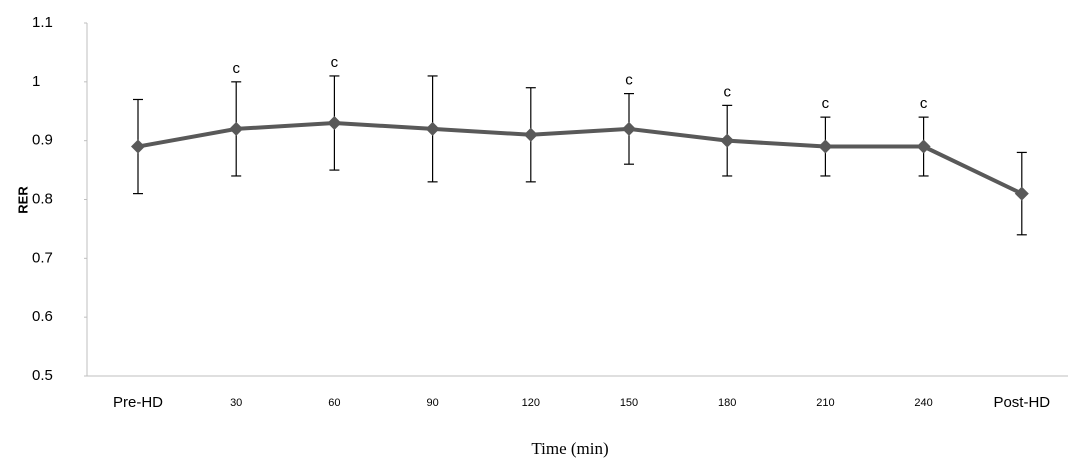 This screenshot has width=1068, height=464. What do you see at coordinates (42, 375) in the screenshot?
I see `y-tick-label: 0.5` at bounding box center [42, 375].